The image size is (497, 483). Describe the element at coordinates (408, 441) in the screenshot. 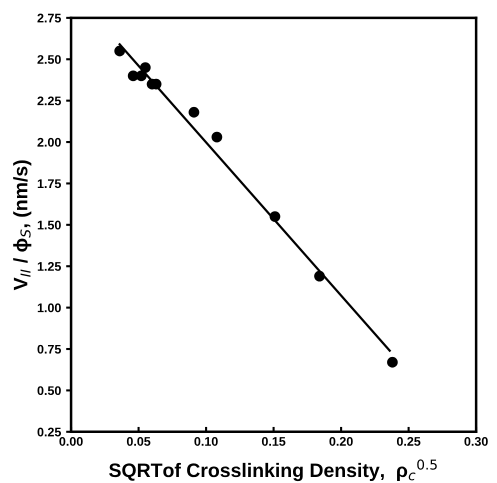

I see `x-tick-label: 0.25` at that location.